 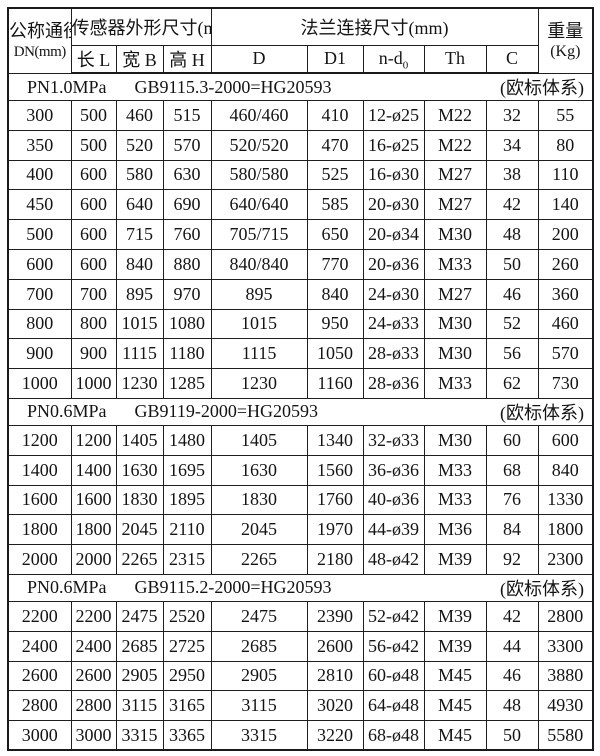 I want to click on cell-length-l: 1800, so click(x=93, y=530).